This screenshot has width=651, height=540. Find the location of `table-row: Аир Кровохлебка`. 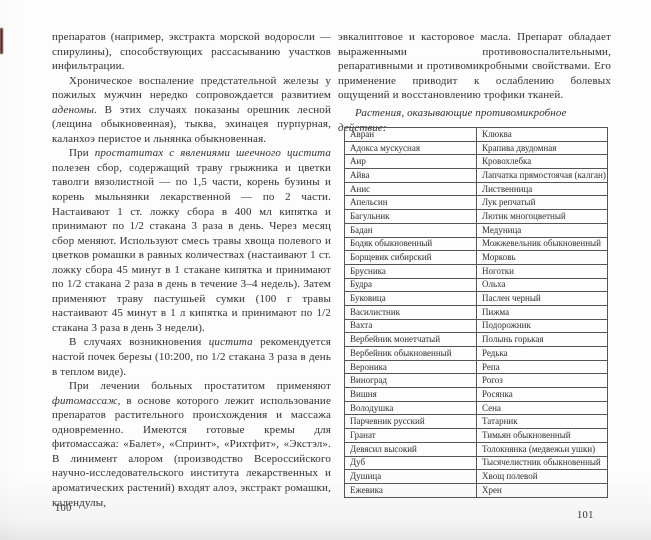

table-row: Аир Кровохлебка is located at coordinates (476, 162).